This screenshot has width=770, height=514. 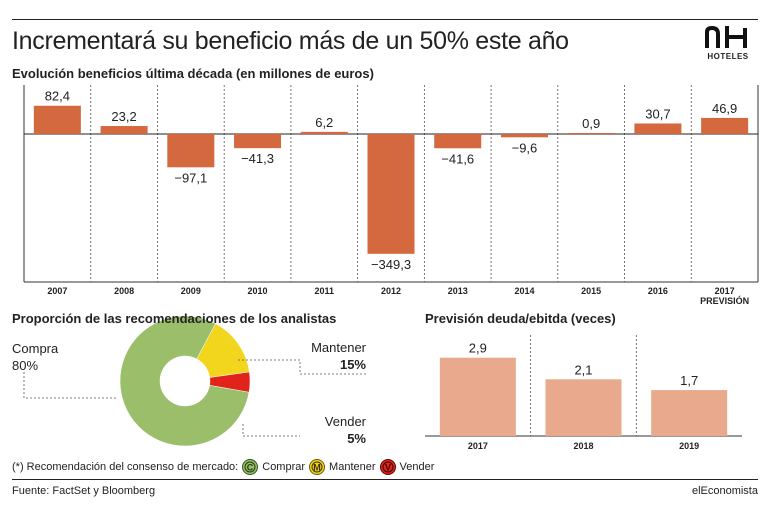 What do you see at coordinates (284, 467) in the screenshot?
I see `comprar-label: Comprar` at bounding box center [284, 467].